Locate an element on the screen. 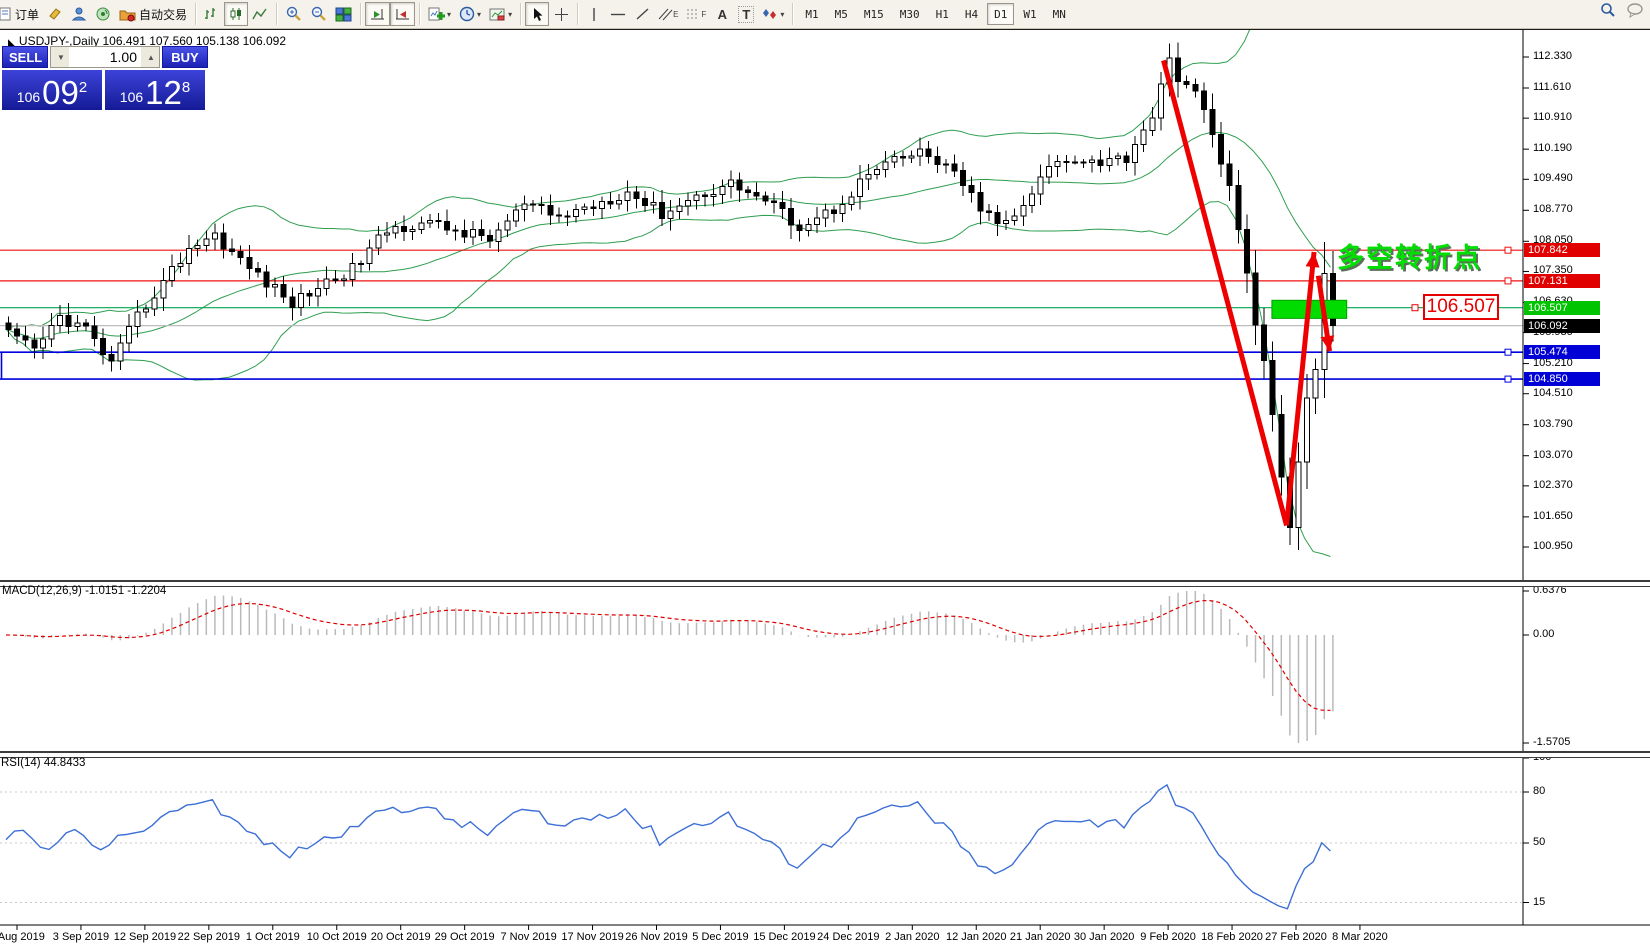  standard-group: 订单 自动交易 is located at coordinates (95, 14).